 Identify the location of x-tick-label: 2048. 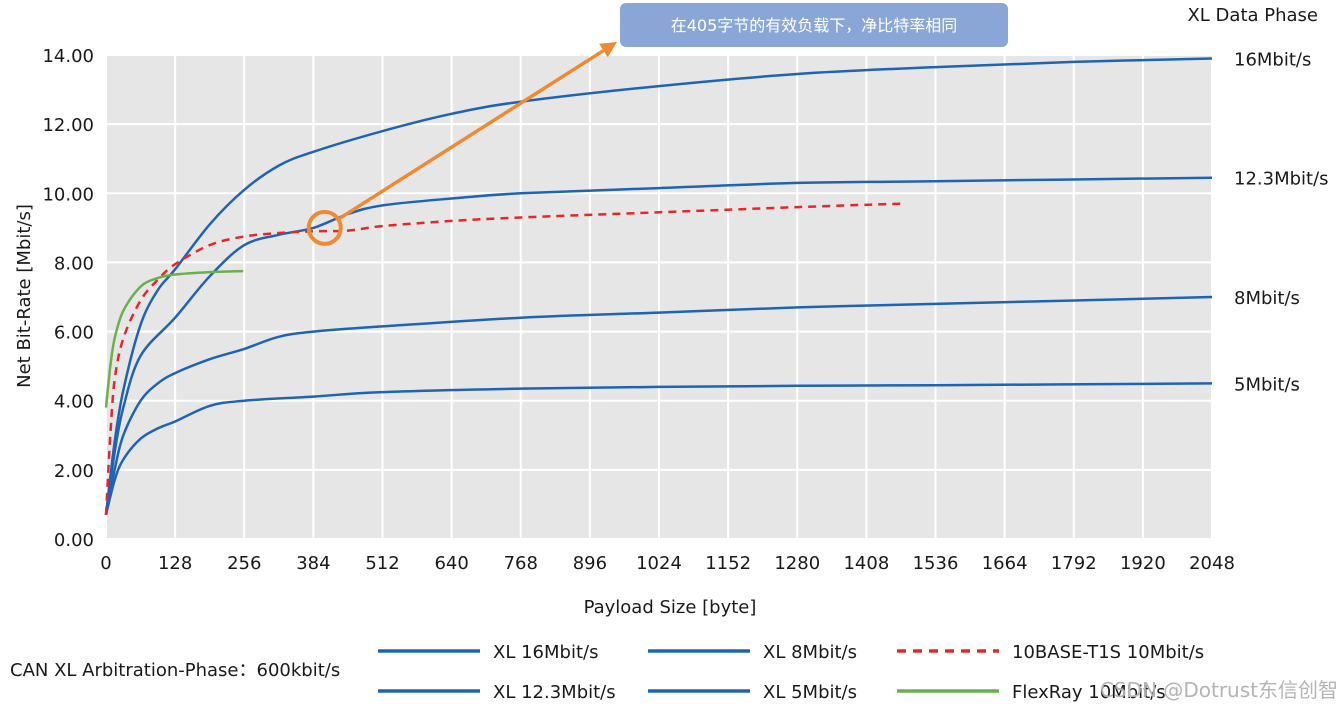
(1212, 563).